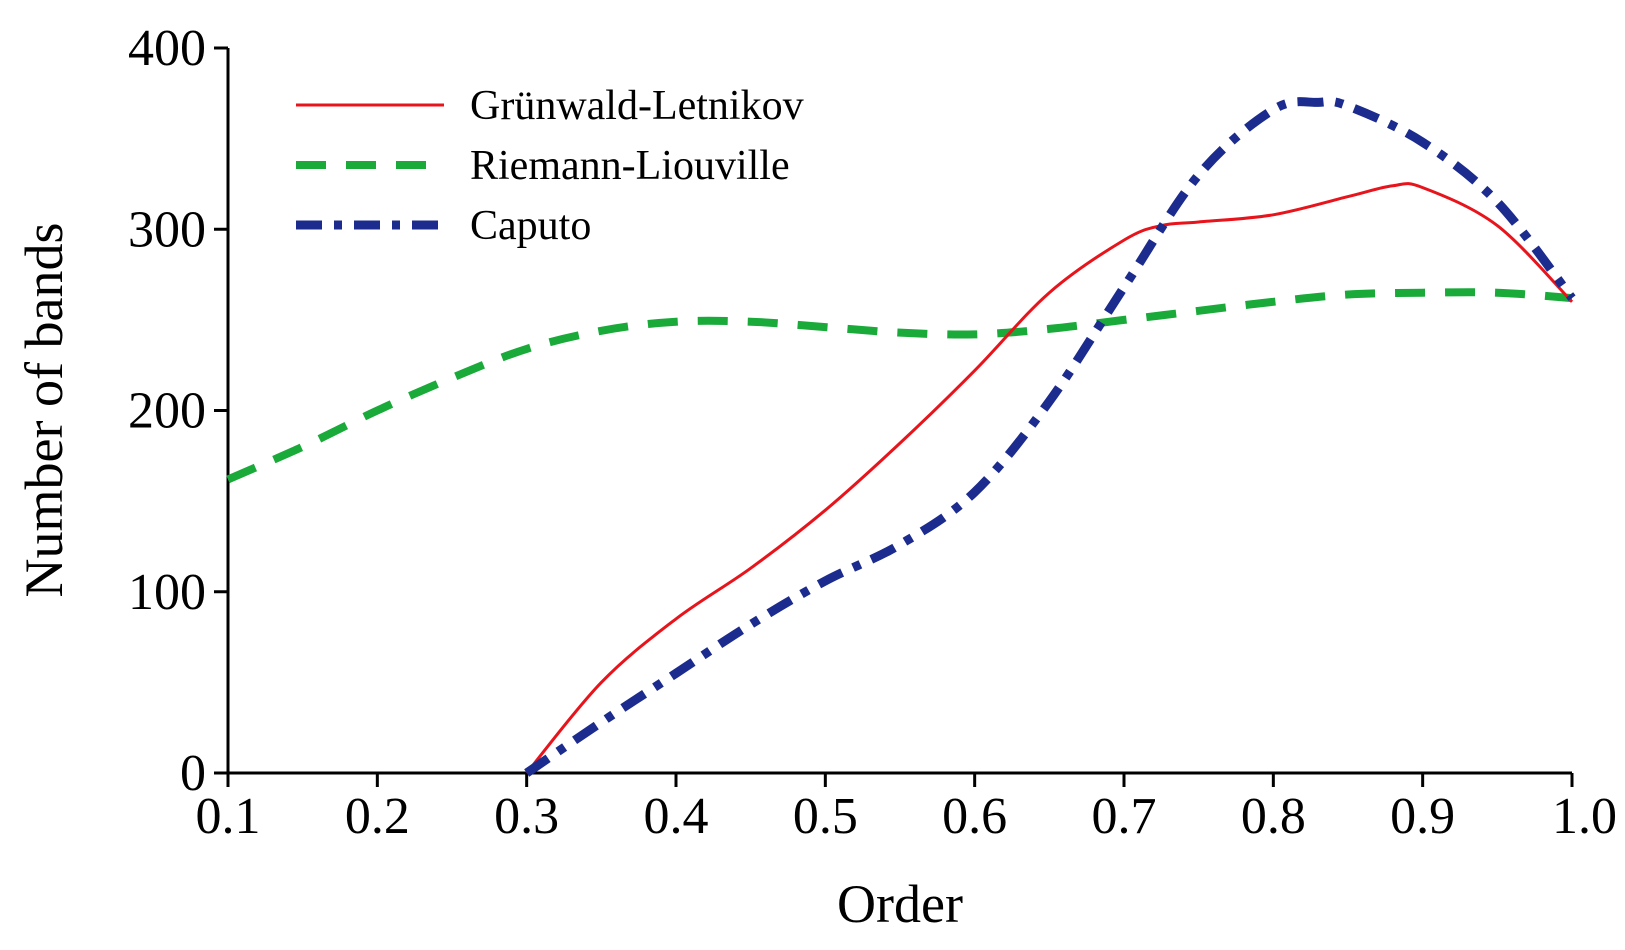  I want to click on legend-label-gr-nwald-letnikov: Grünwald-Letnikov, so click(637, 106).